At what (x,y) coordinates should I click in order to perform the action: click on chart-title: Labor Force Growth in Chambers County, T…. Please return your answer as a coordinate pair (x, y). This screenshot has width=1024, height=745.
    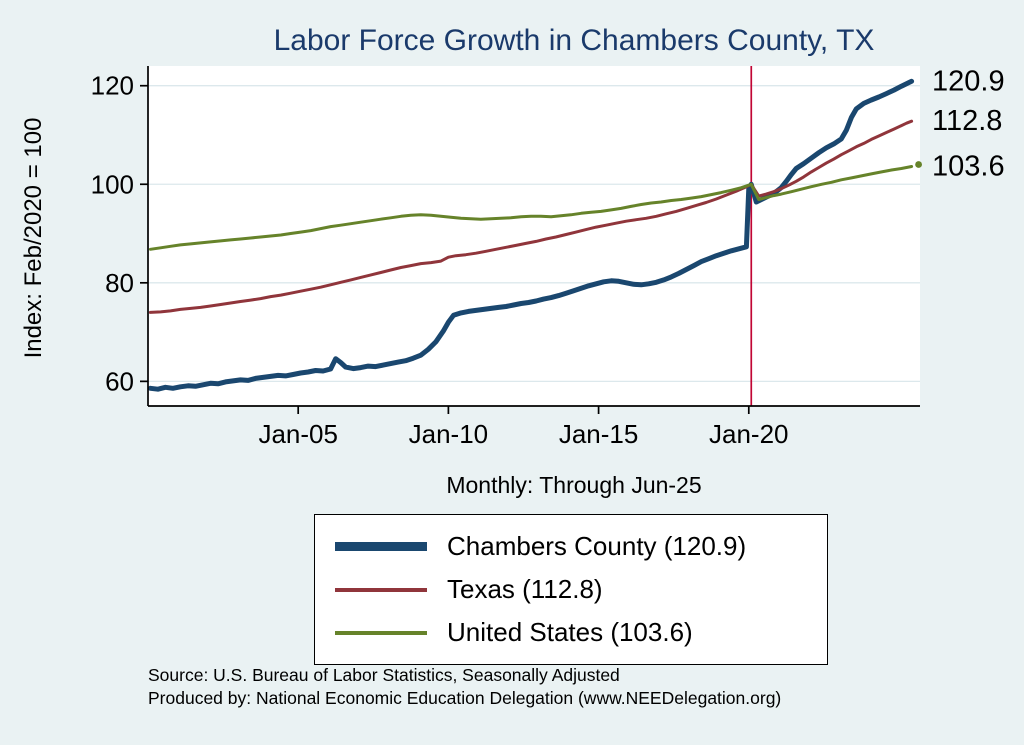
    Looking at the image, I should click on (574, 40).